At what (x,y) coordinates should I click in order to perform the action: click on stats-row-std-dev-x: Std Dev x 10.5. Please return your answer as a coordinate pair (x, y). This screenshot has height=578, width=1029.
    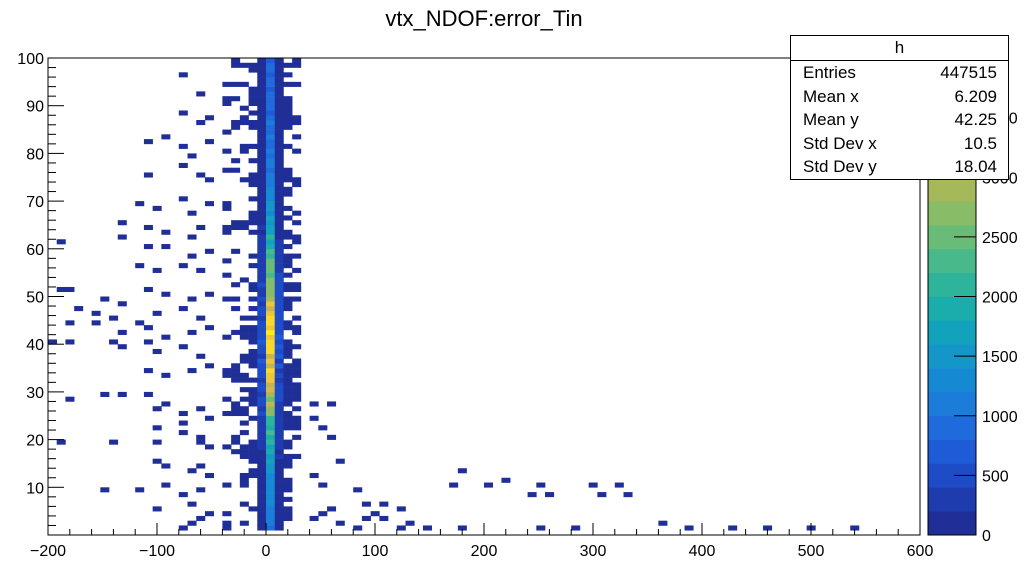
    Looking at the image, I should click on (899, 144).